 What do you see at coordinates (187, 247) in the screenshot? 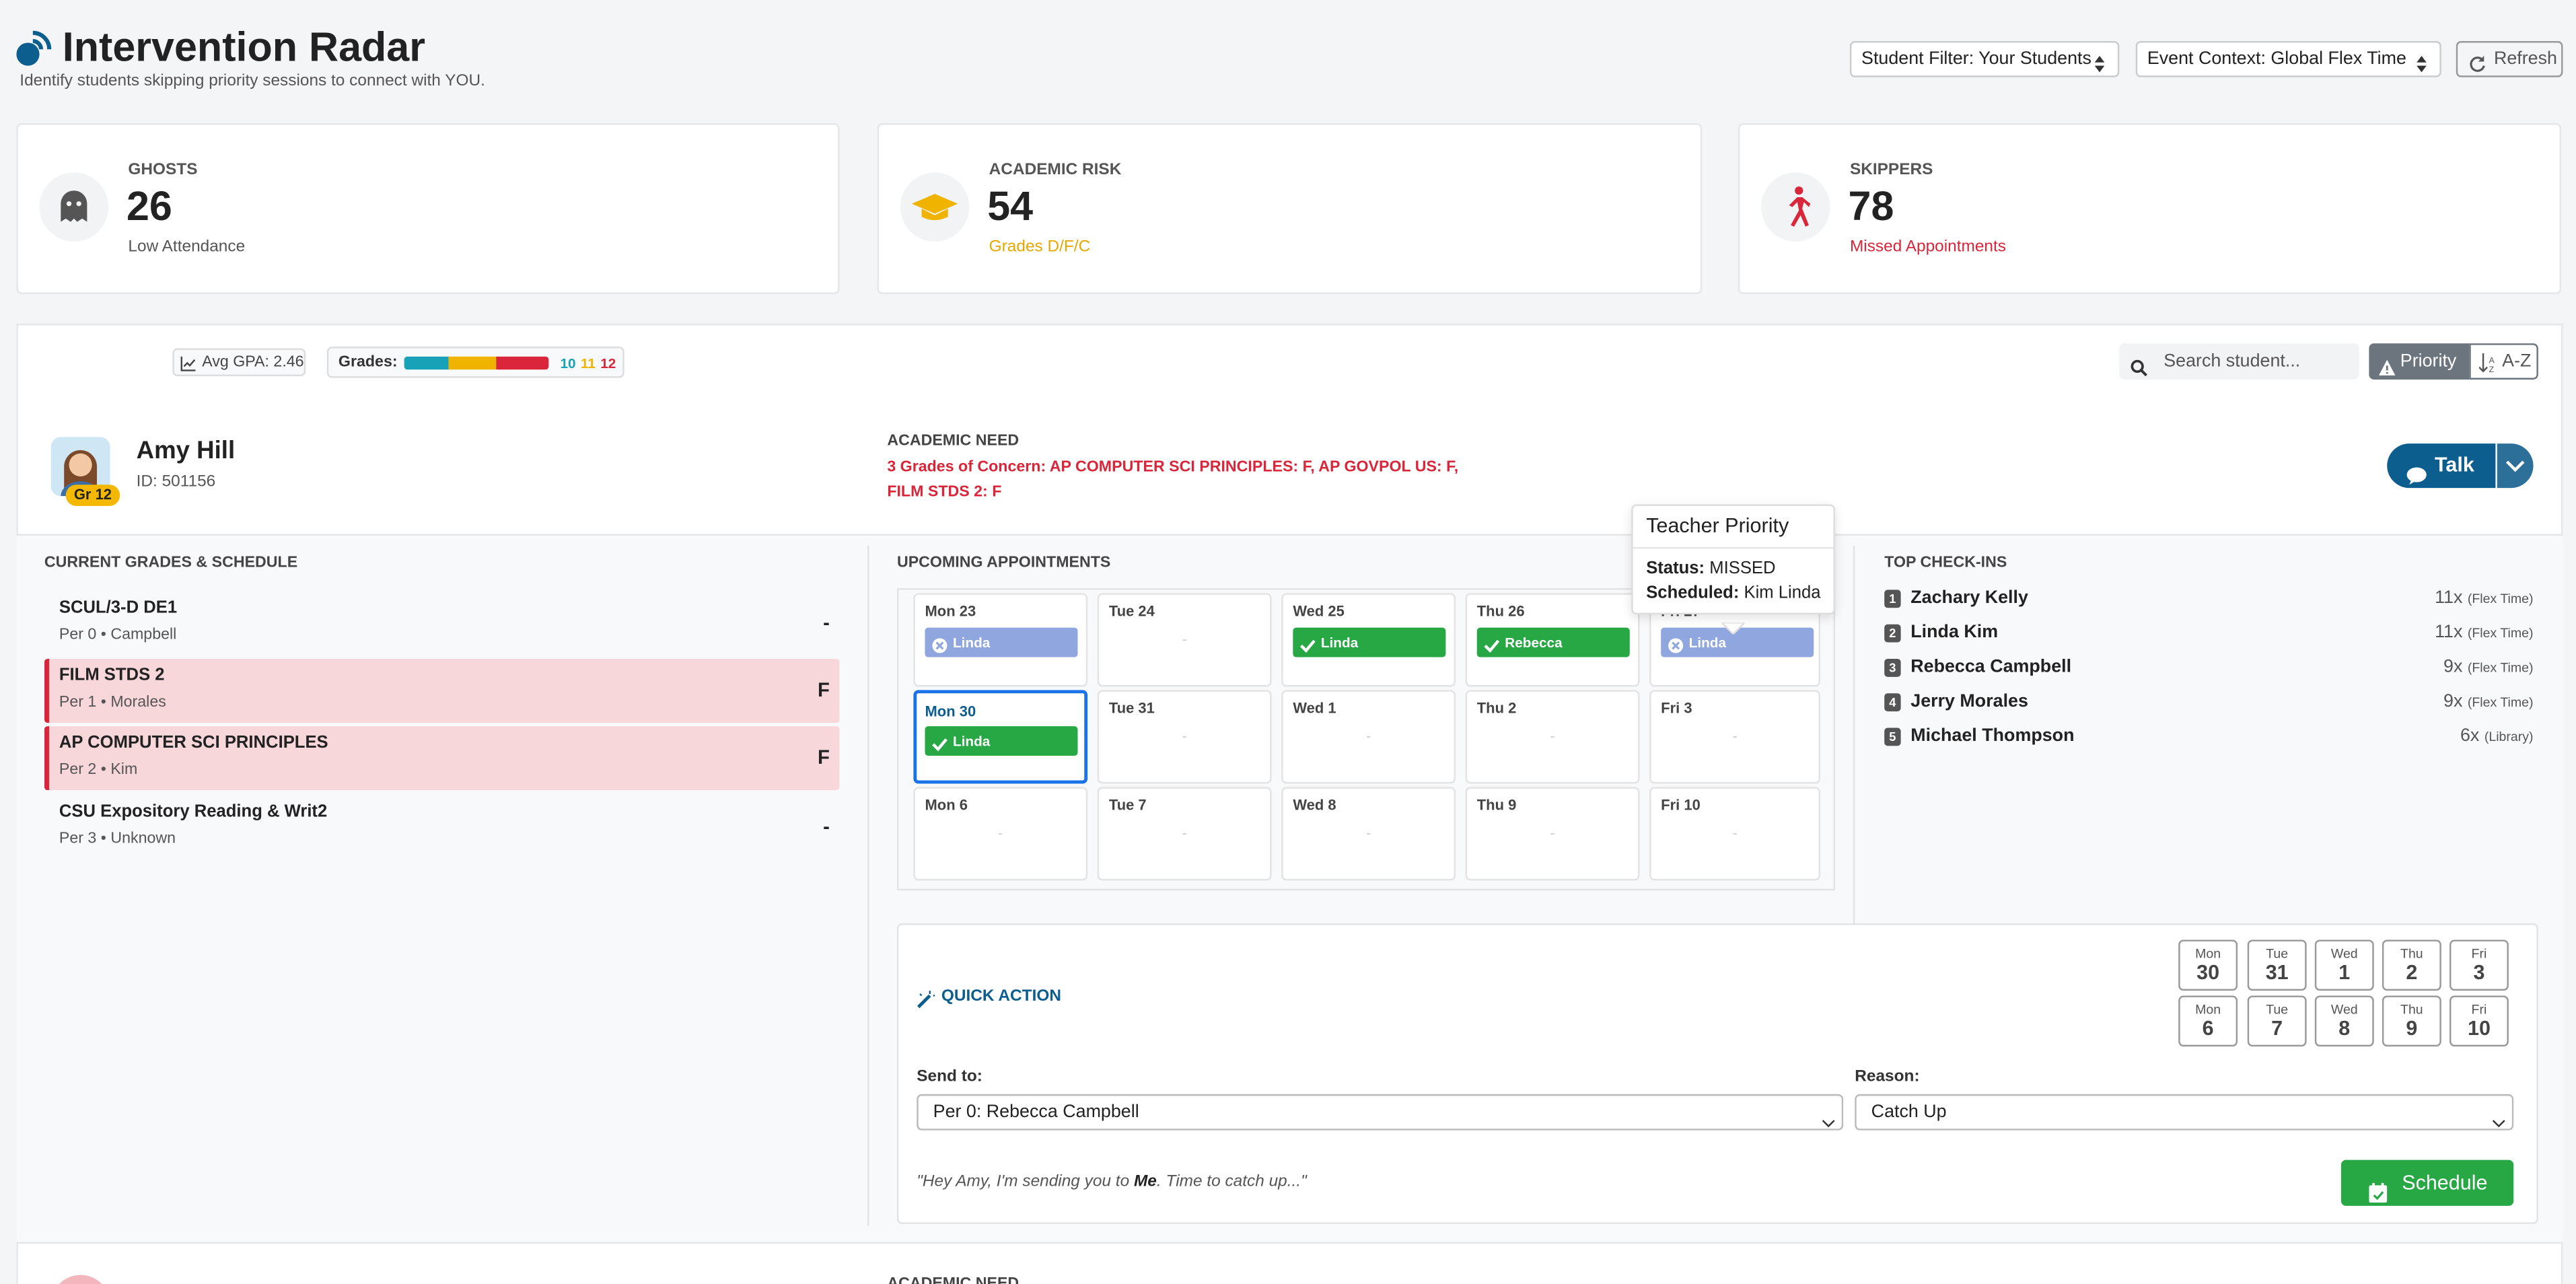
I see `stat-note: Low Attendance` at bounding box center [187, 247].